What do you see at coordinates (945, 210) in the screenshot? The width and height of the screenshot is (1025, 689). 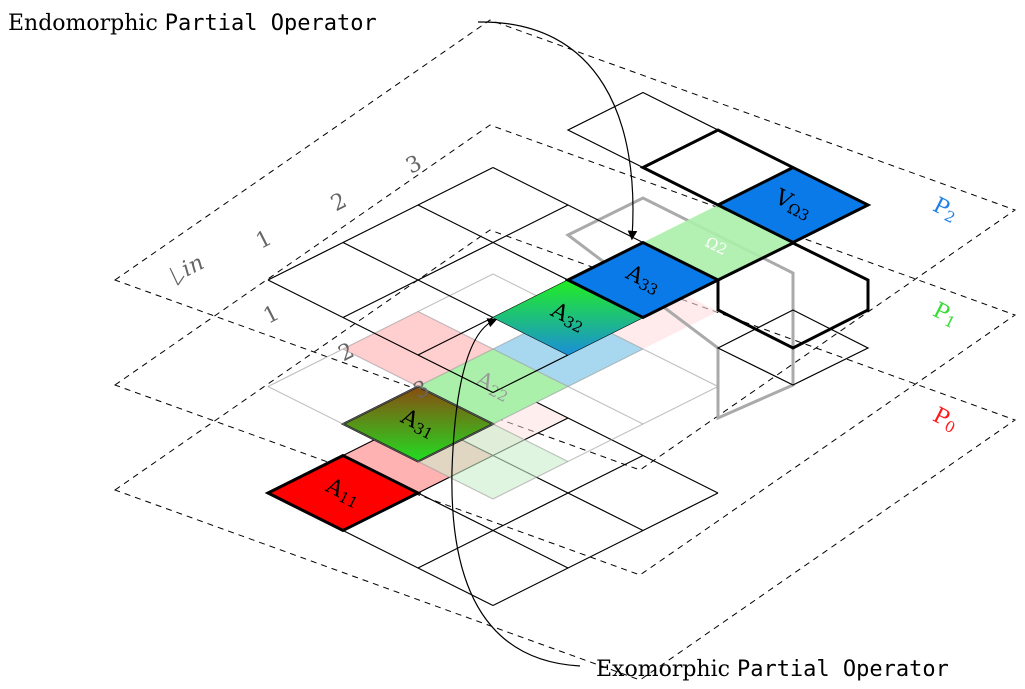 I see `cell-label: P2` at bounding box center [945, 210].